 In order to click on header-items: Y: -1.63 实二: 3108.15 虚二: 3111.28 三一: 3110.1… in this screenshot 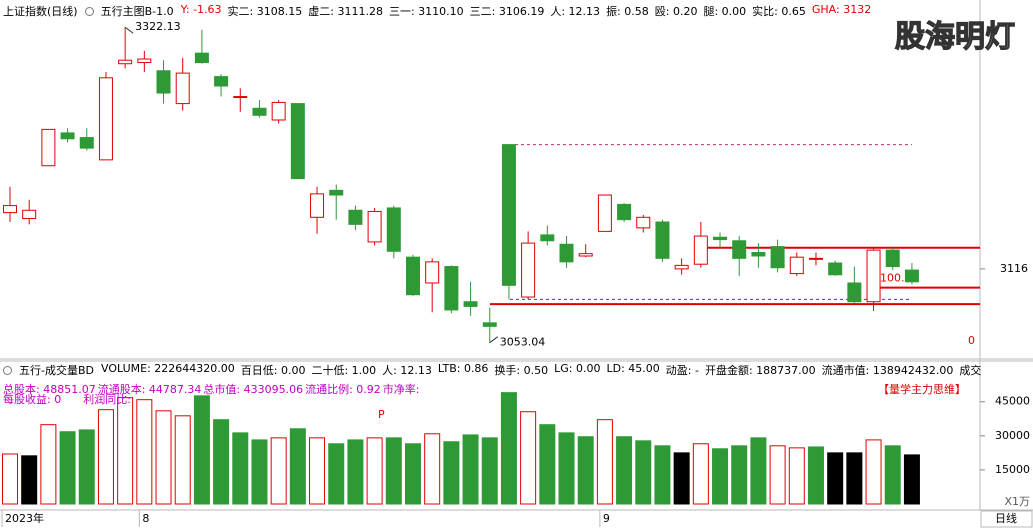, I will do `click(526, 11)`.